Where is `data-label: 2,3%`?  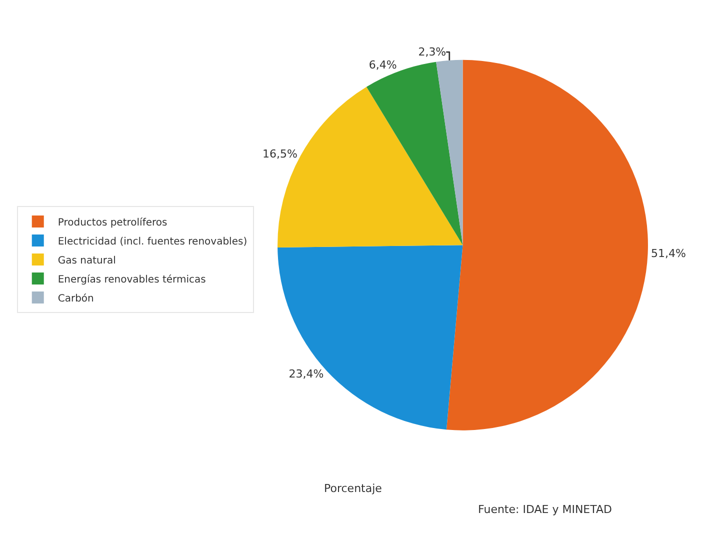 data-label: 2,3% is located at coordinates (432, 52).